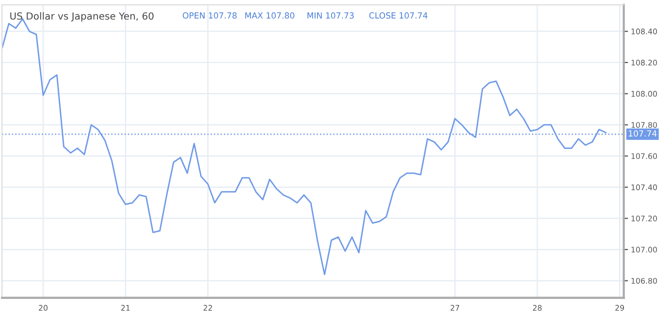  I want to click on annotation: CLOSE 107.74, so click(398, 15).